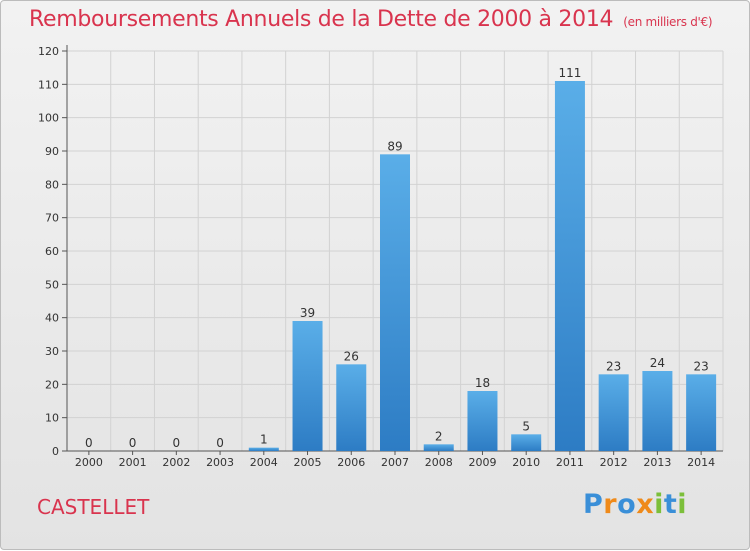 This screenshot has height=551, width=750. What do you see at coordinates (48, 84) in the screenshot?
I see `y-tick-label: 110` at bounding box center [48, 84].